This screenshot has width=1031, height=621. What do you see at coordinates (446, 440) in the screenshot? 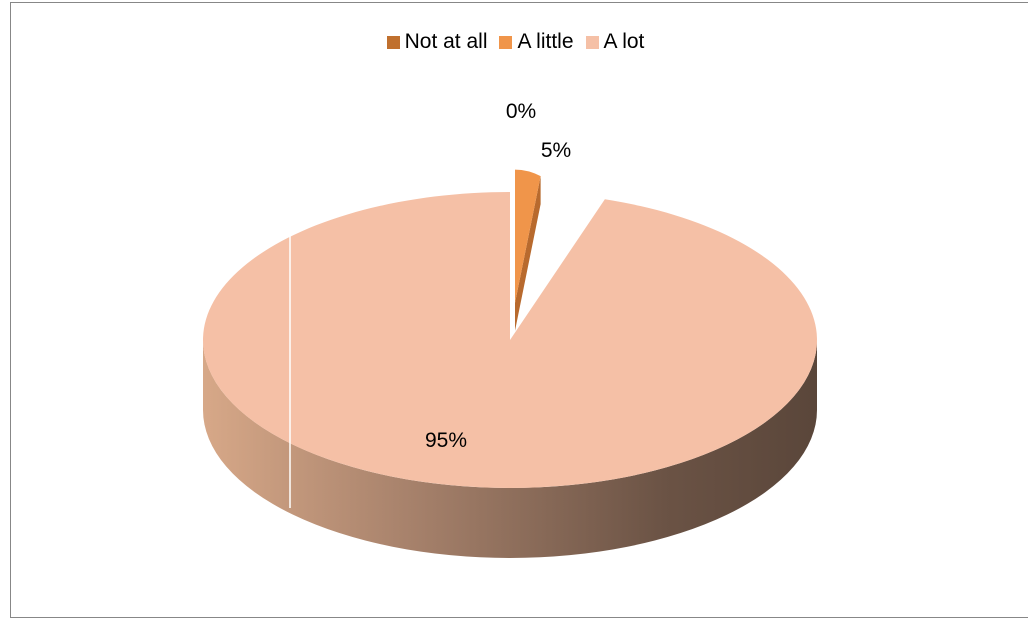
I see `data-label-a-lot: 95%` at bounding box center [446, 440].